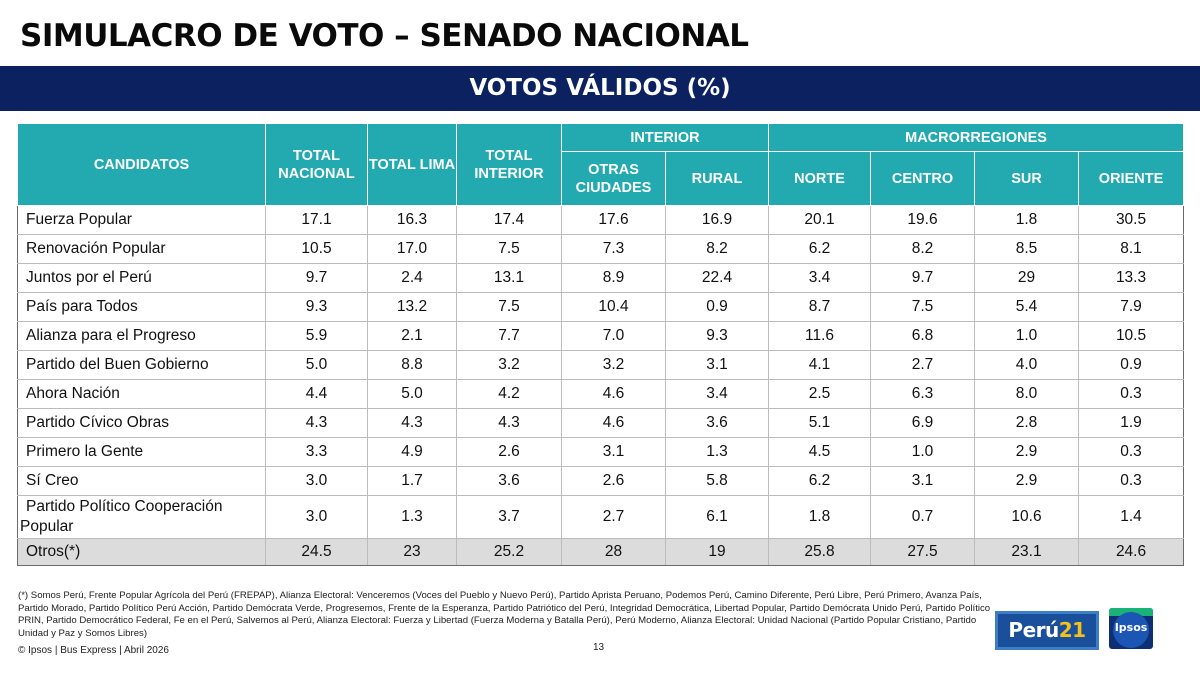  What do you see at coordinates (412, 278) in the screenshot?
I see `value-cell: 2.4` at bounding box center [412, 278].